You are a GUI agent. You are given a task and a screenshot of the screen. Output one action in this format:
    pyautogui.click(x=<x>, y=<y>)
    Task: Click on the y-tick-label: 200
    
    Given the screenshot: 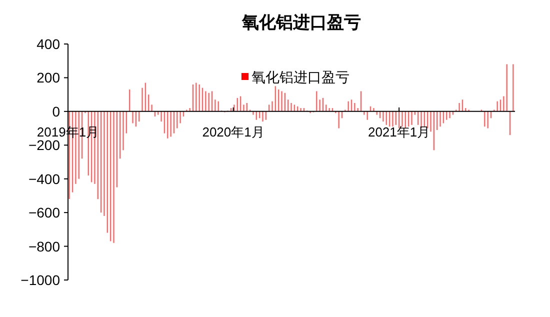 What is the action you would take?
    pyautogui.click(x=48, y=78)
    